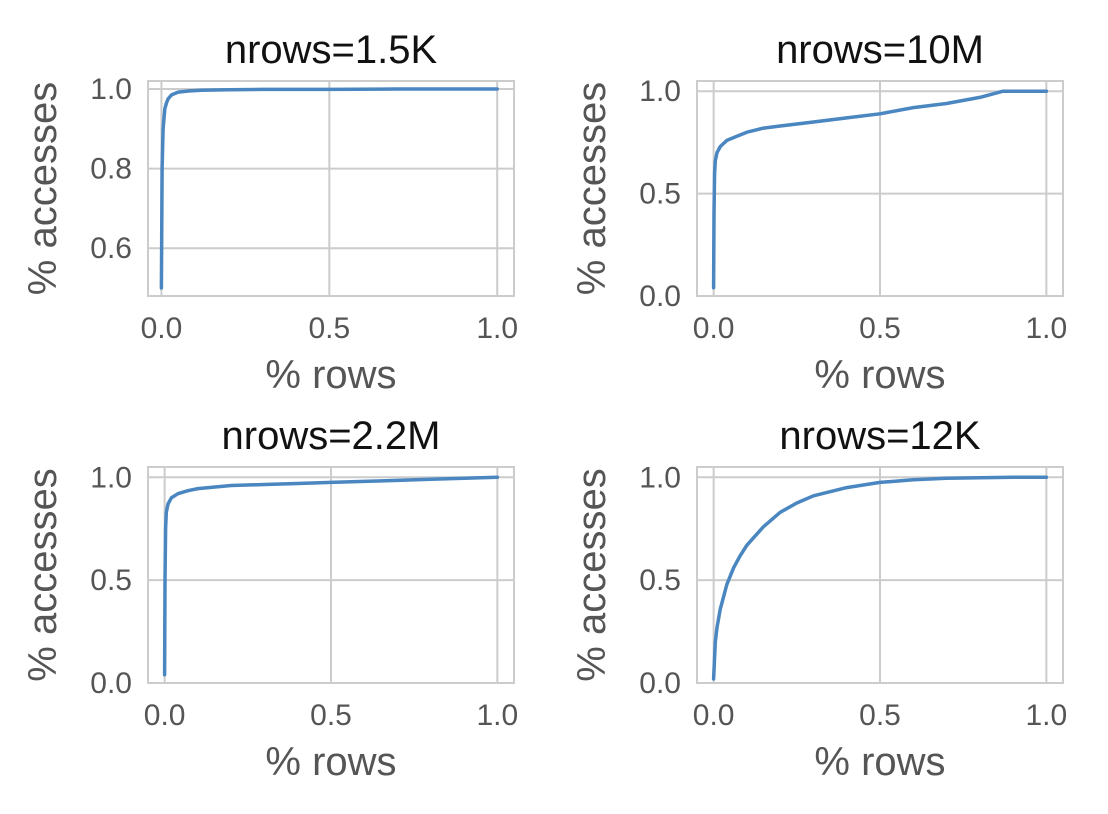 Image resolution: width=1108 pixels, height=814 pixels. What do you see at coordinates (880, 436) in the screenshot?
I see `chart-title: nrows=12K` at bounding box center [880, 436].